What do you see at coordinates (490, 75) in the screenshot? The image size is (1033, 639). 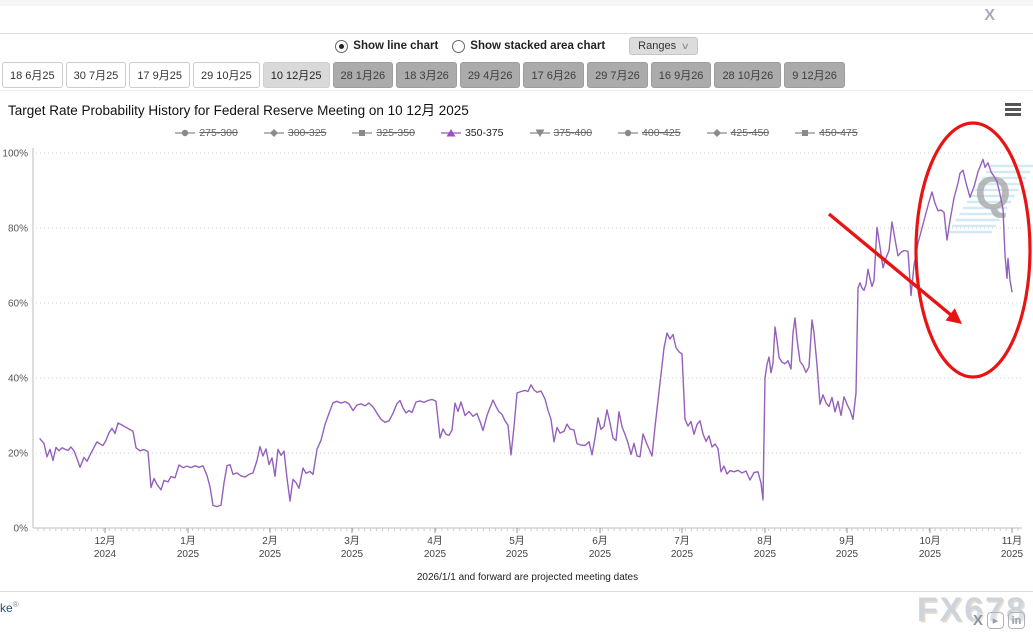 I see `meeting-tab: 29 4月26` at bounding box center [490, 75].